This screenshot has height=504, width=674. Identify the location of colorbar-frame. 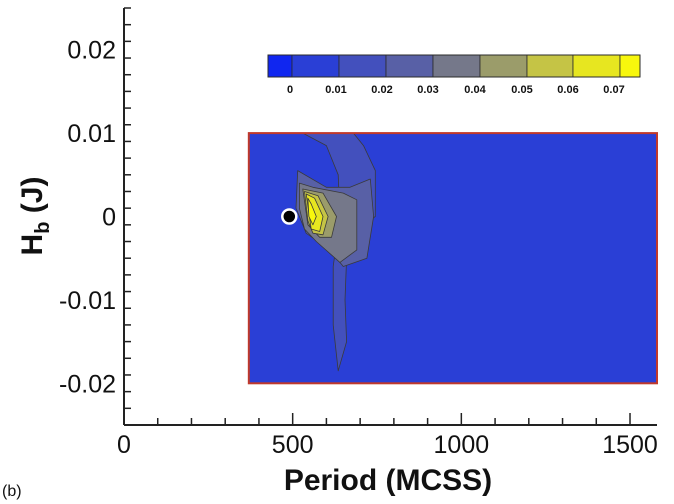
(454, 66).